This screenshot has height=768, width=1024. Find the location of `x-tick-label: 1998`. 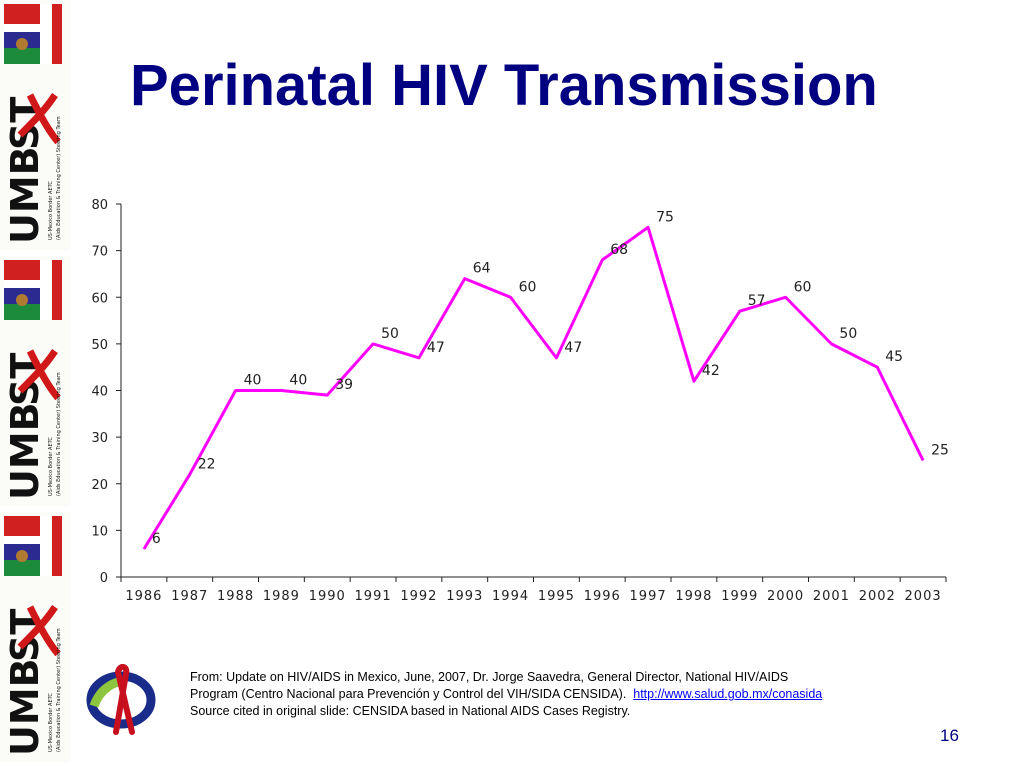

x-tick-label: 1998 is located at coordinates (693, 596).